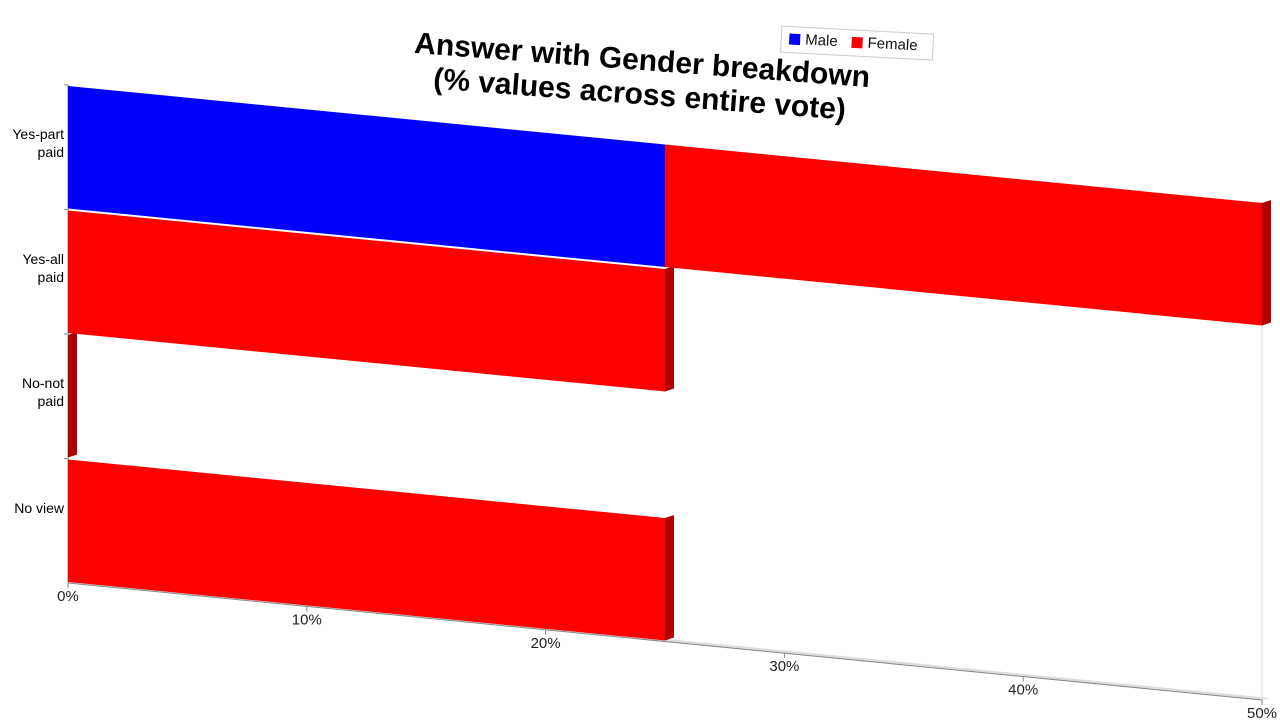 Image resolution: width=1280 pixels, height=720 pixels. I want to click on legend: Male Female, so click(857, 43).